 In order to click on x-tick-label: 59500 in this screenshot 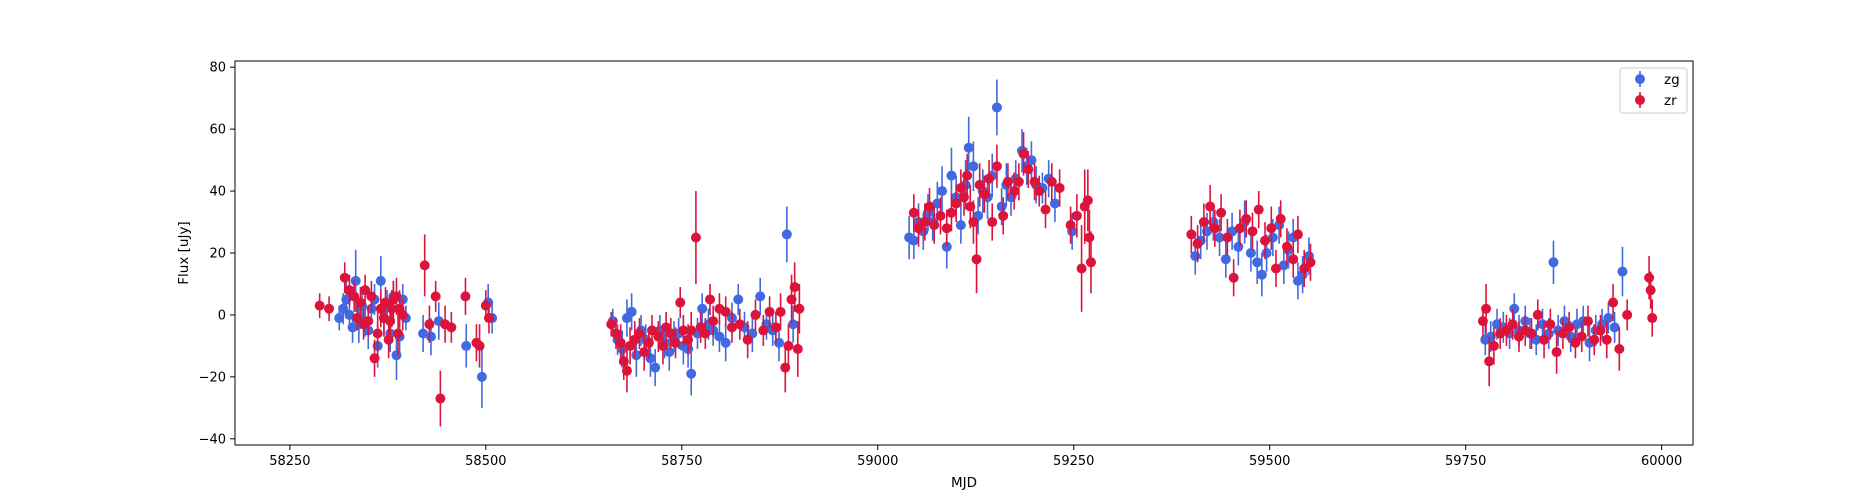, I will do `click(1269, 461)`.